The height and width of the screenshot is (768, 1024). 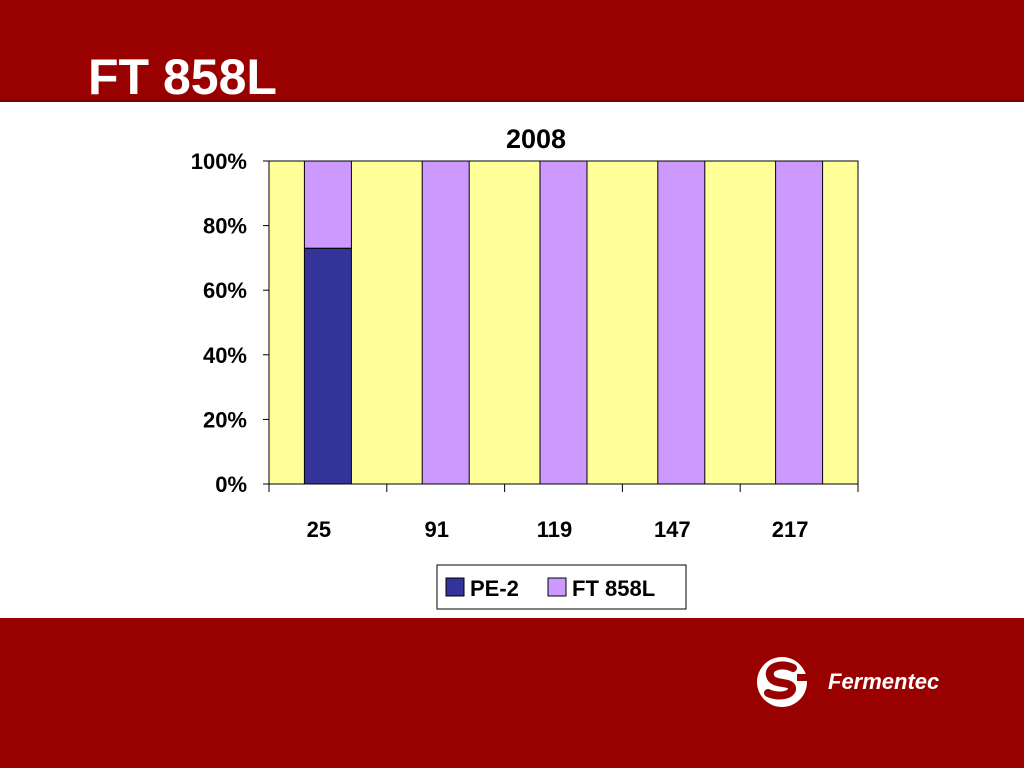 I want to click on y-tick-label: 0%, so click(x=231, y=484).